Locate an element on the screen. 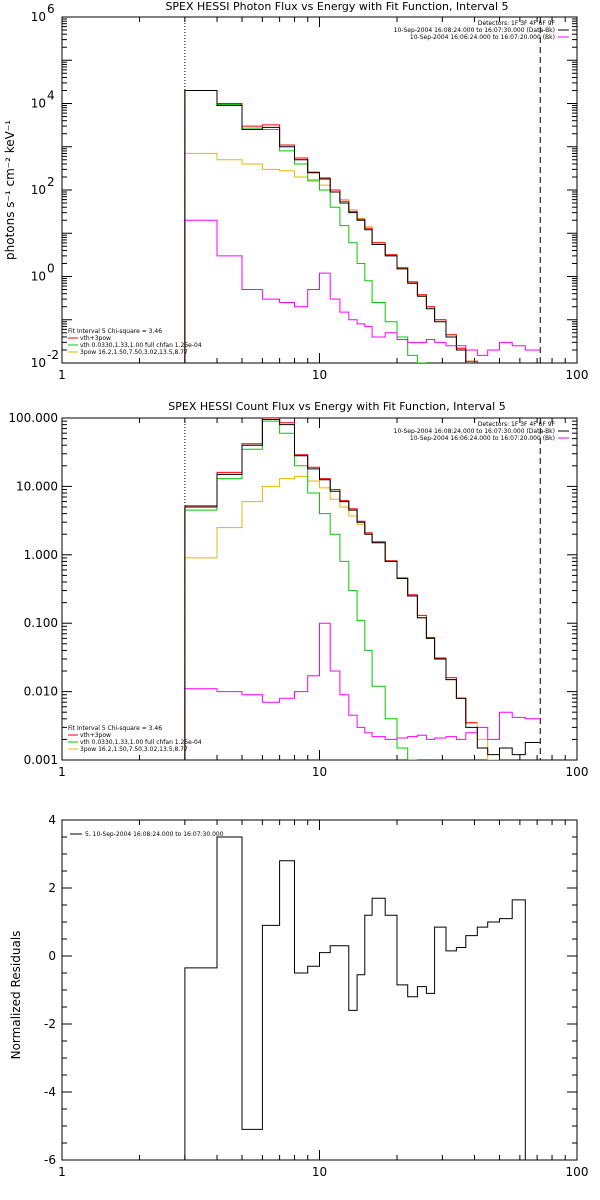  y-axis-label: Normalized Residuals is located at coordinates (16, 995).